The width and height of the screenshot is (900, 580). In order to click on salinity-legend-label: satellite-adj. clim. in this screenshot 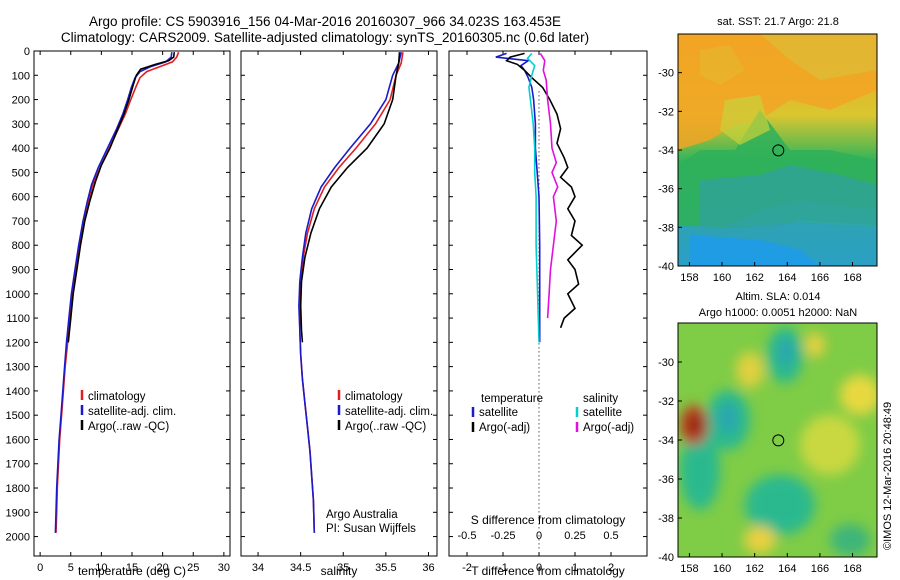, I will do `click(389, 412)`.